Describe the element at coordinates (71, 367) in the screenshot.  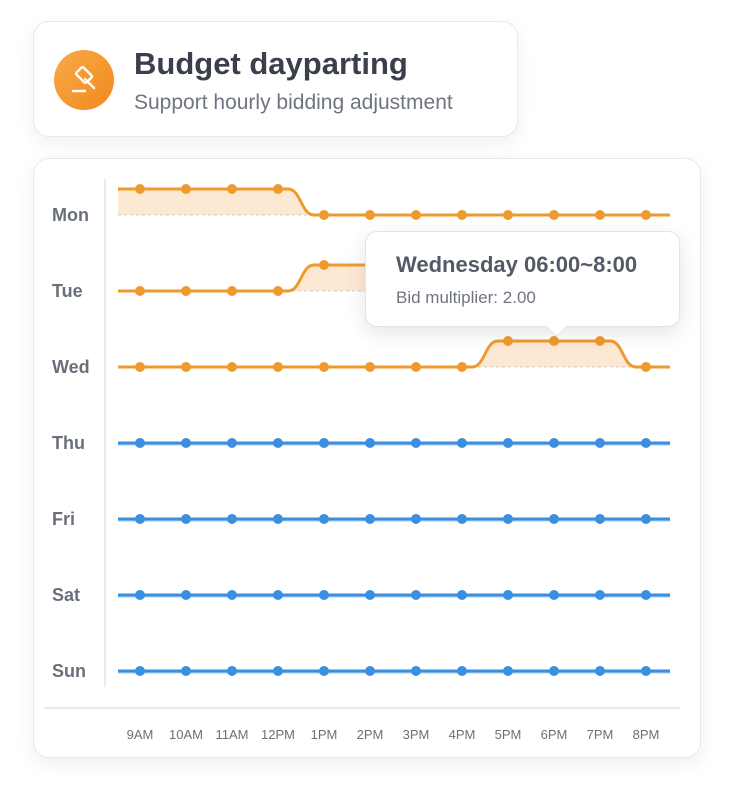
I see `day-label-wed: Wed` at that location.